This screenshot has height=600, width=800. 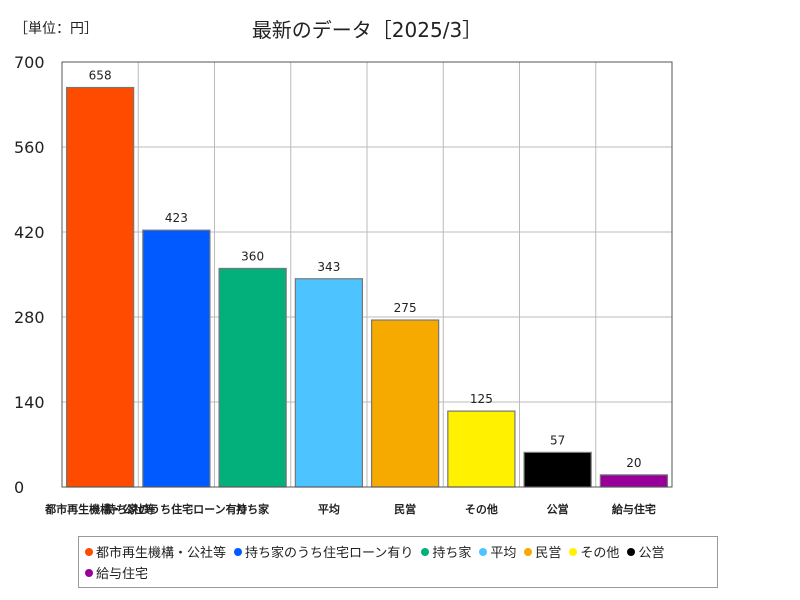 I want to click on legend-item: 持ち家, so click(x=446, y=551).